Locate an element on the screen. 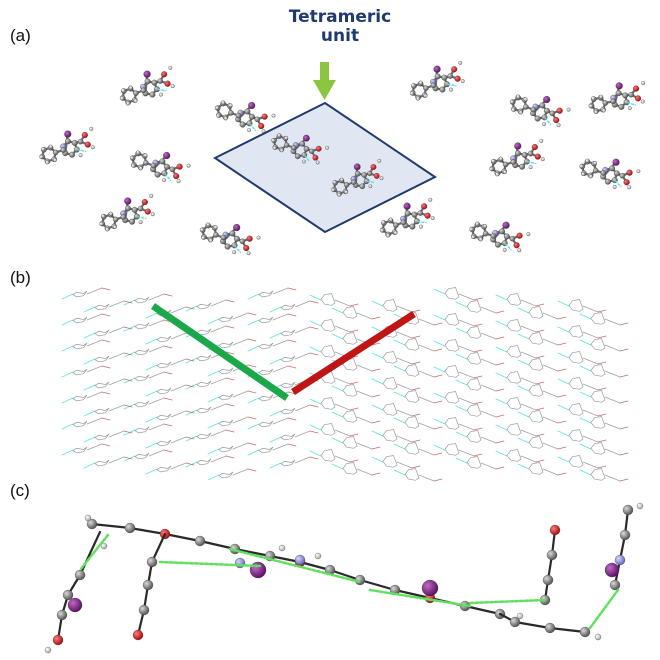 The width and height of the screenshot is (660, 660). direction-line-red is located at coordinates (353, 353).